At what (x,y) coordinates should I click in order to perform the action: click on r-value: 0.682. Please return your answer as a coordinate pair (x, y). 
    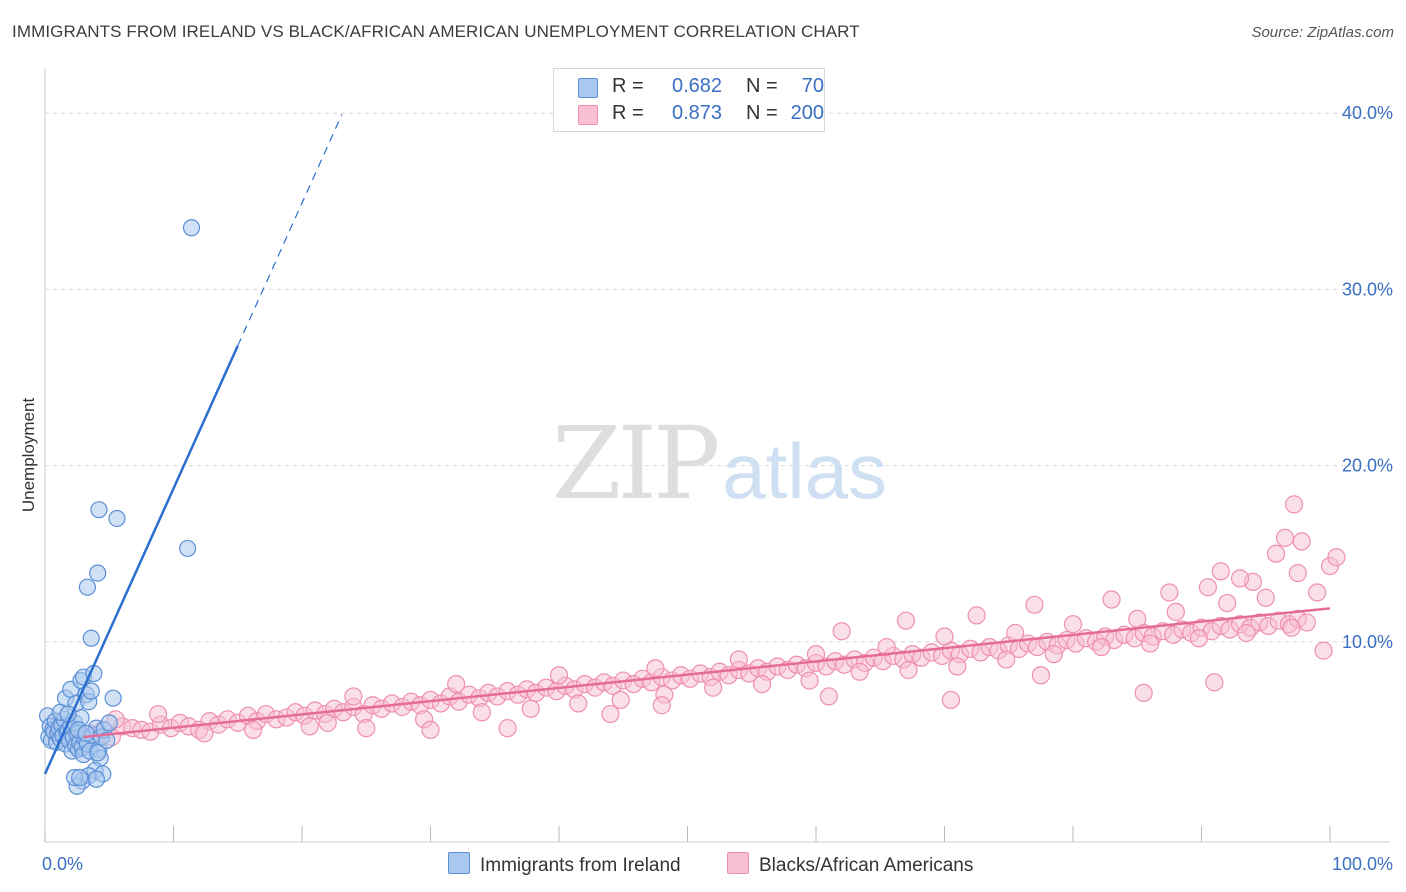
    Looking at the image, I should click on (697, 86).